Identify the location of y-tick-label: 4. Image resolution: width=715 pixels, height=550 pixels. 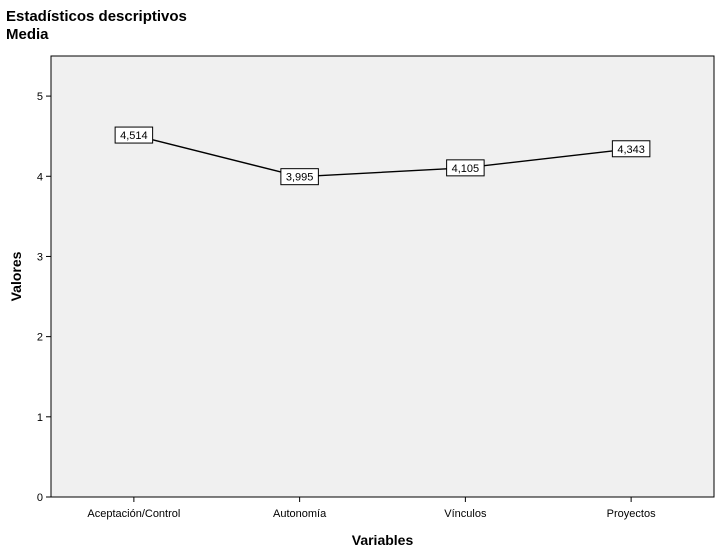
(40, 177).